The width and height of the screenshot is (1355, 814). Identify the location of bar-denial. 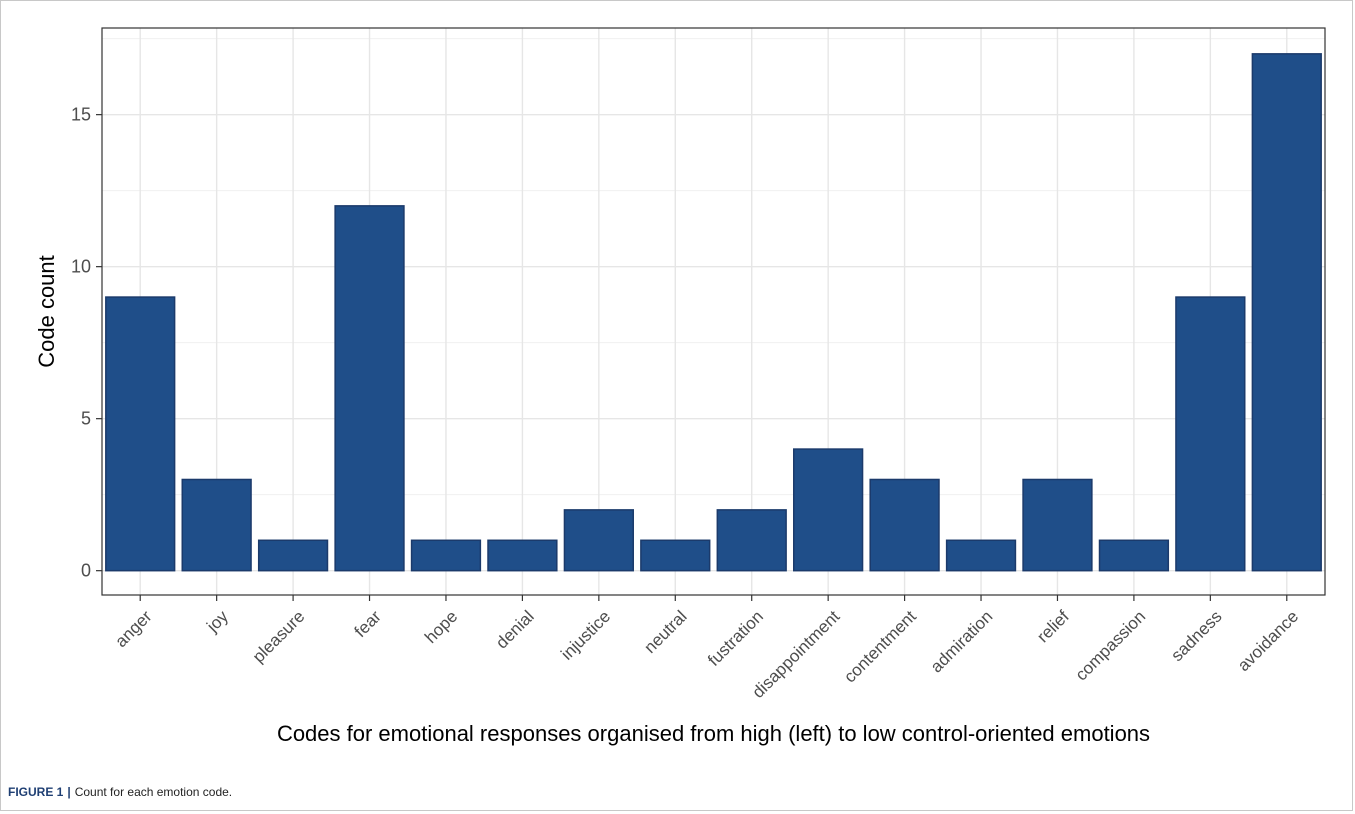
(522, 555).